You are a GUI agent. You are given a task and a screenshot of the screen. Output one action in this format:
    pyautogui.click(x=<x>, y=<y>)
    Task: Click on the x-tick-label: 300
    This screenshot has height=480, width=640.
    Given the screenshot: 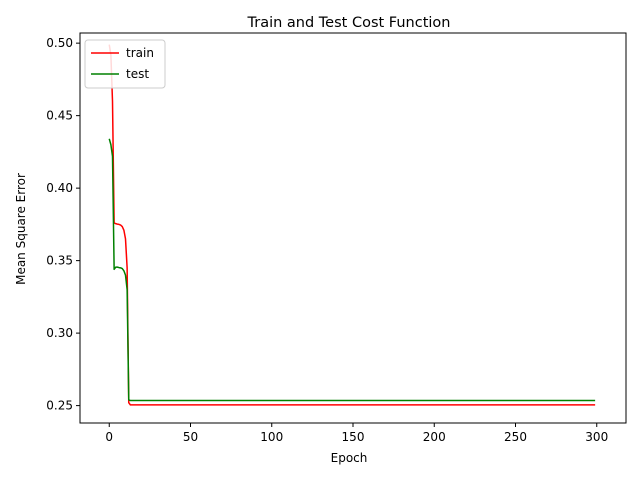 What is the action you would take?
    pyautogui.click(x=596, y=437)
    